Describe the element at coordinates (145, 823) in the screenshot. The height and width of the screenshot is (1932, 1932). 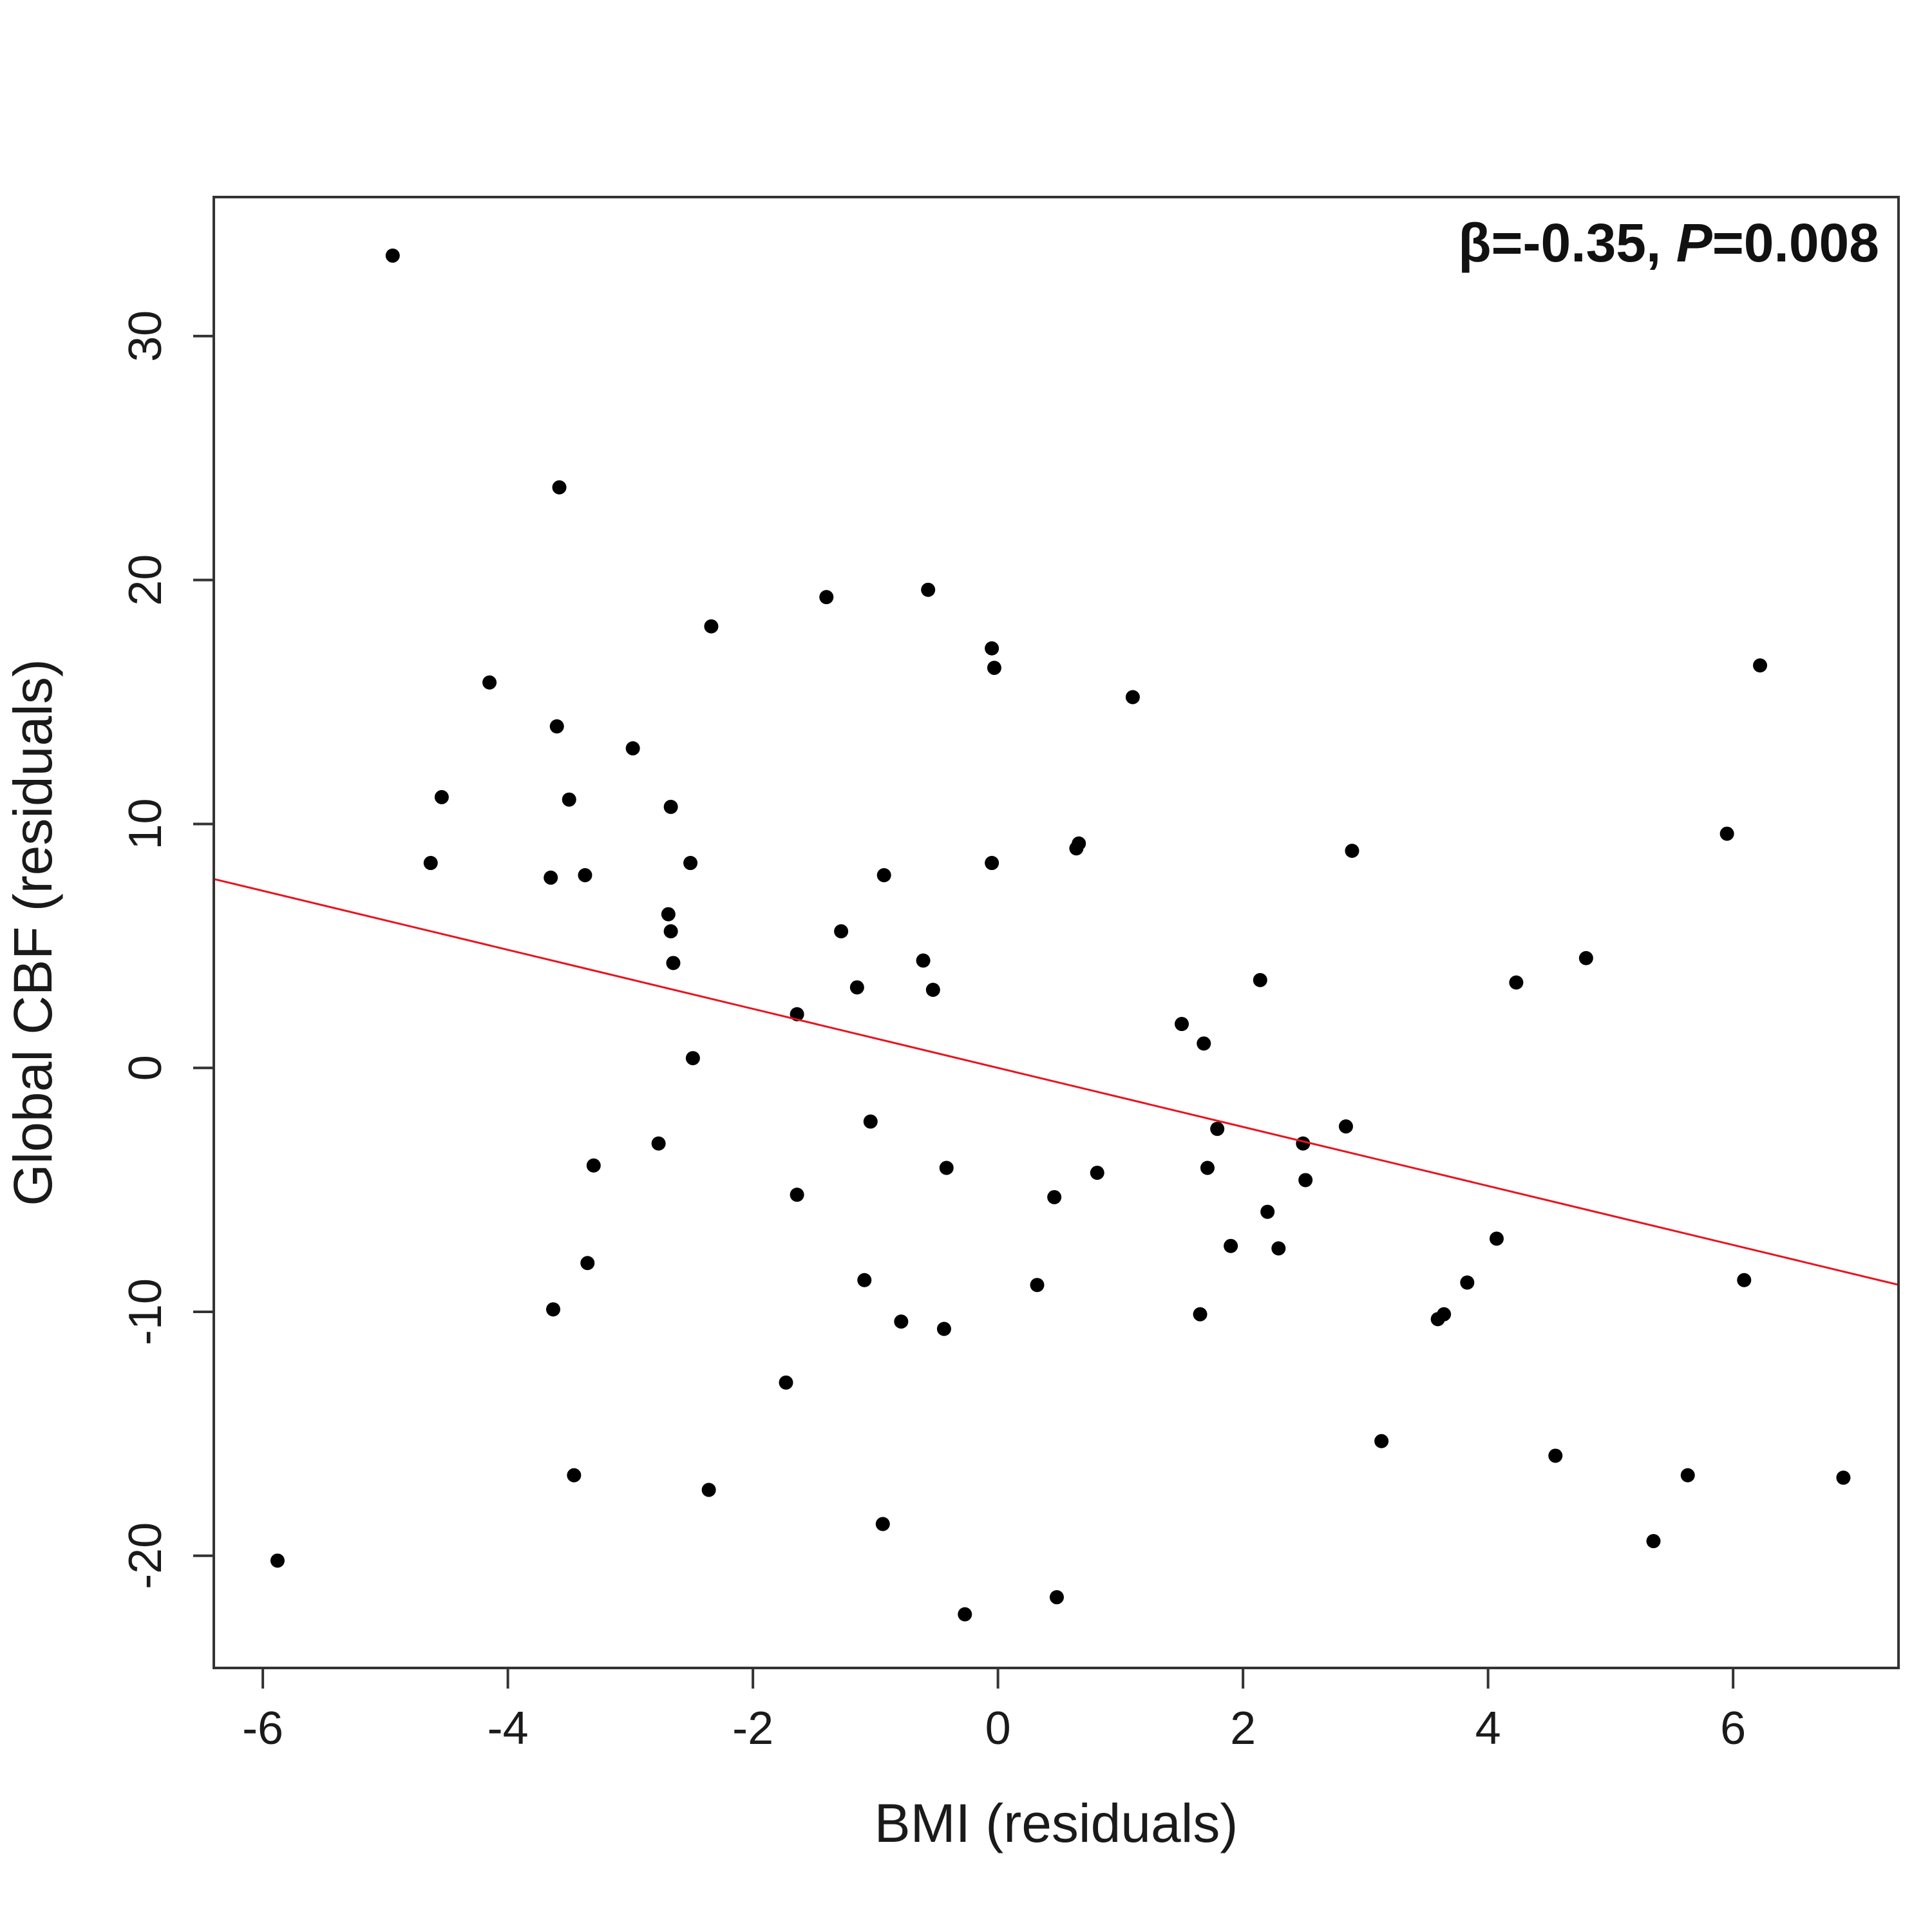
I see `y-tick-label: 10` at that location.